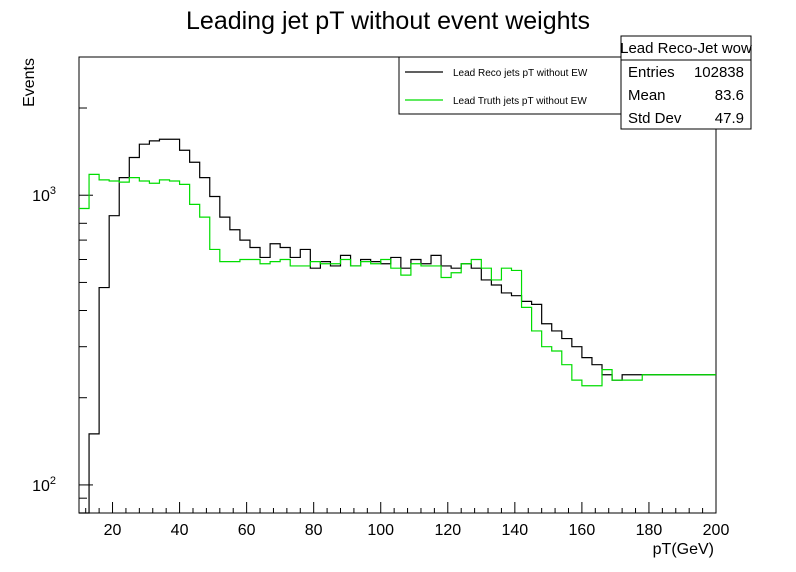  I want to click on x-tick-label: 80, so click(314, 530).